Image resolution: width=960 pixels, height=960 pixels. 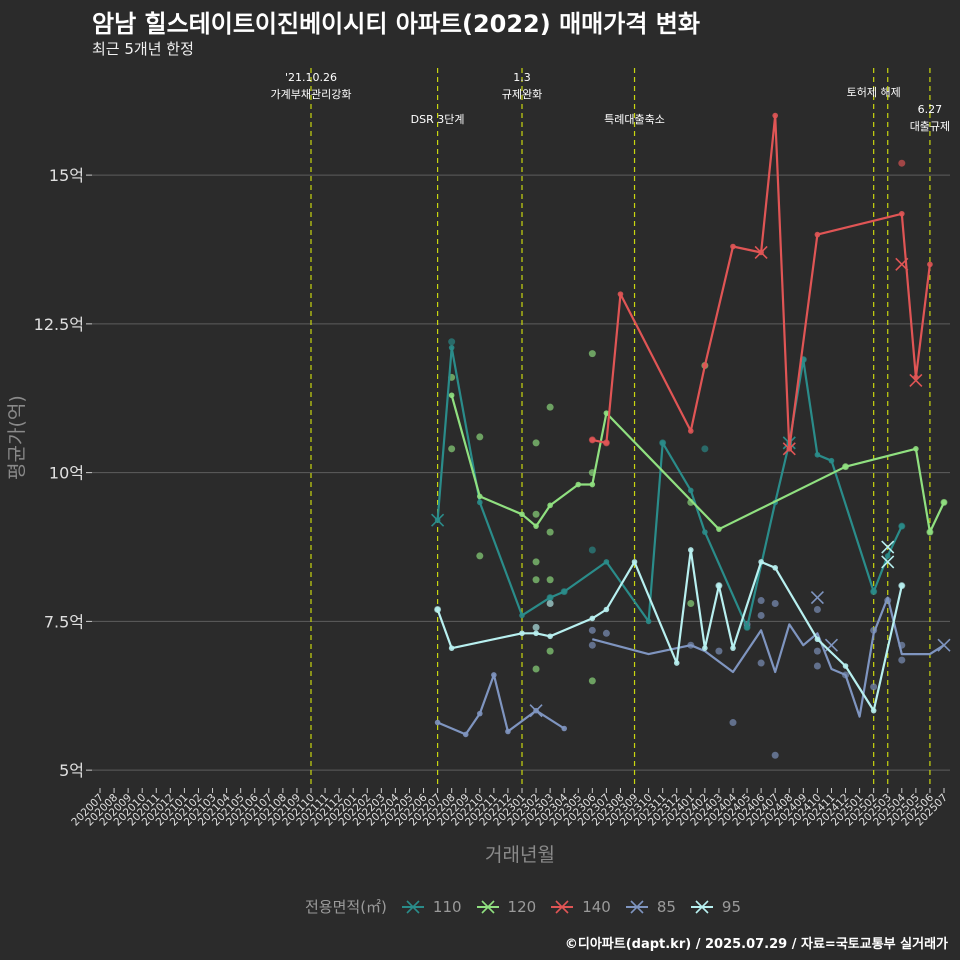 What do you see at coordinates (311, 77) in the screenshot?
I see `event-label: '21.10.26` at bounding box center [311, 77].